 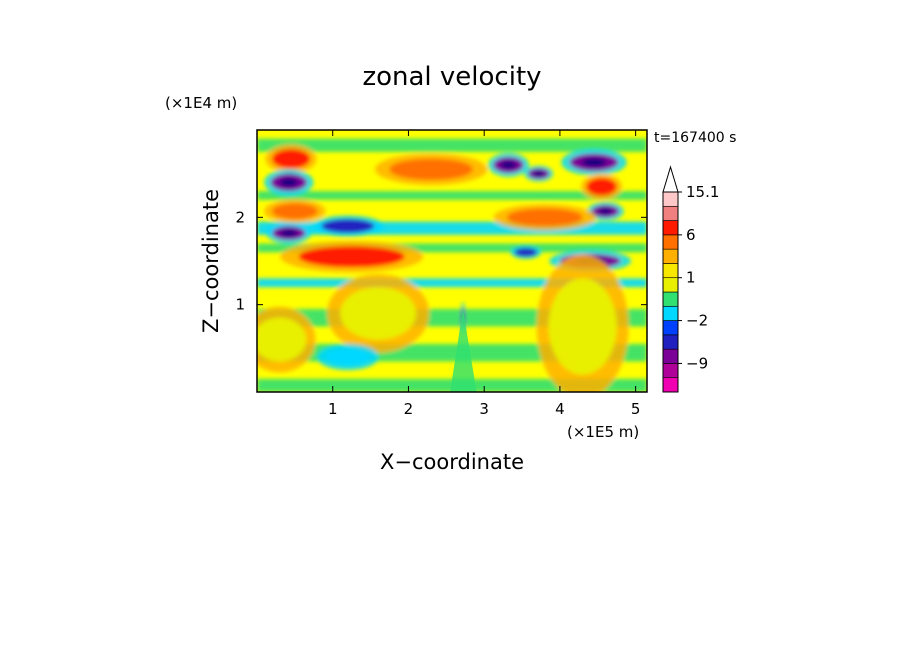 What do you see at coordinates (452, 462) in the screenshot?
I see `x-axis-label: X−coordinate` at bounding box center [452, 462].